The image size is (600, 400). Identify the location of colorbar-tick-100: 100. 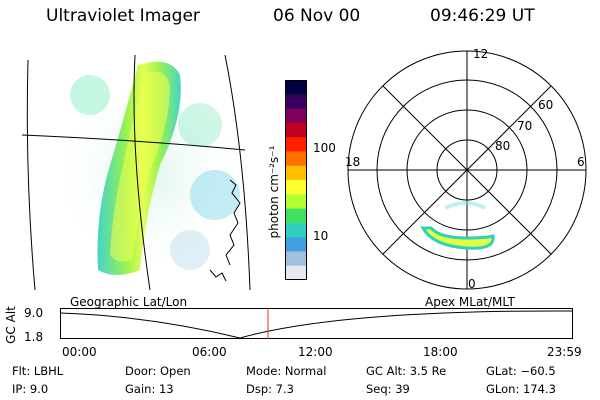
(324, 148).